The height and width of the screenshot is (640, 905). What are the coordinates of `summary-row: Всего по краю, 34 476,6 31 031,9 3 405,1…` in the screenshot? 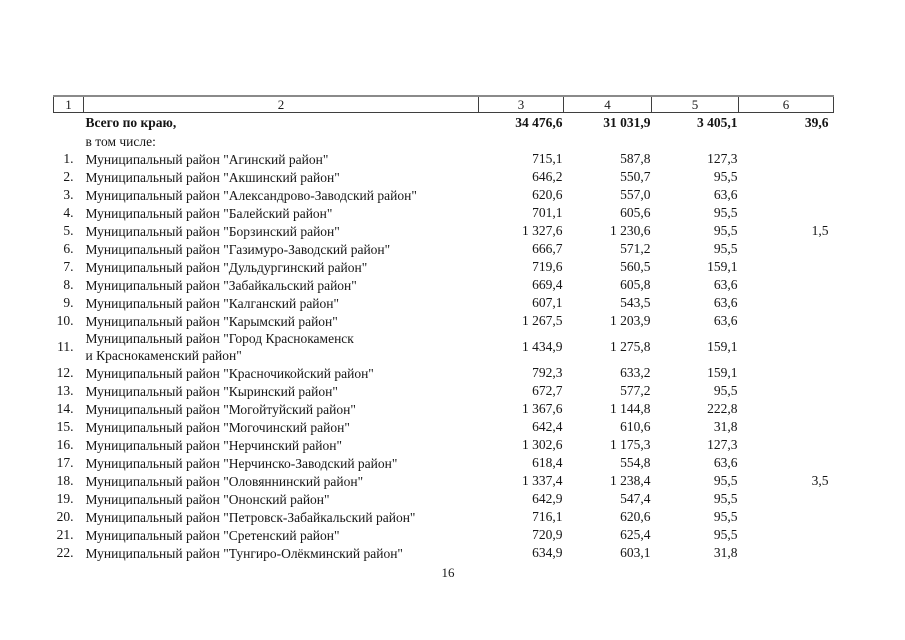 It's located at (444, 123).